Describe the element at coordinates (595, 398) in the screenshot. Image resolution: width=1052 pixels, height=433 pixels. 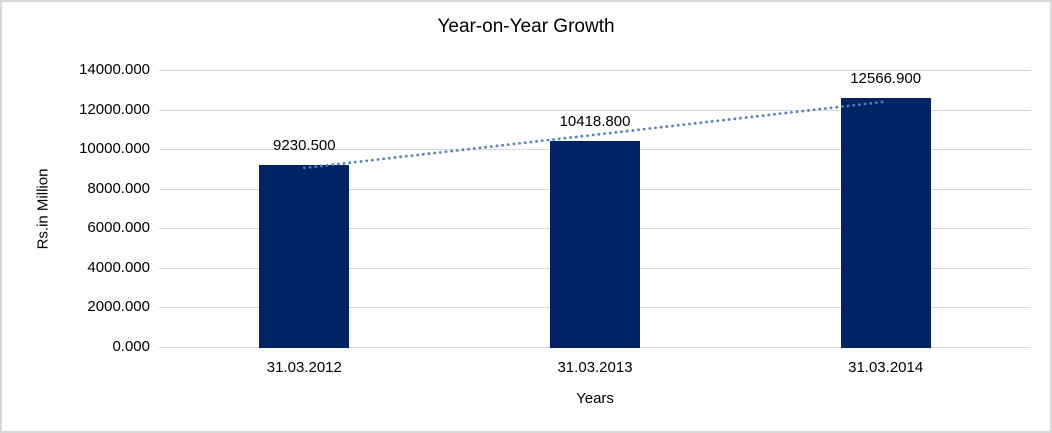
I see `x-axis-title: Years` at that location.